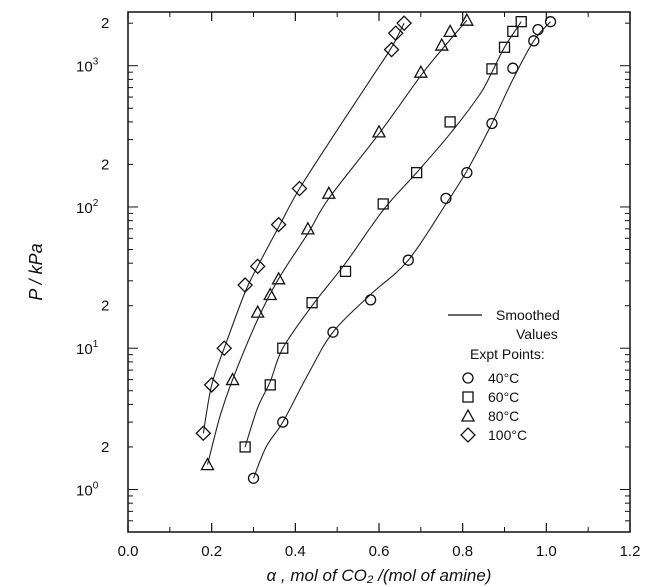  Describe the element at coordinates (96, 344) in the screenshot. I see `y-tick-label-exponent: 1` at that location.